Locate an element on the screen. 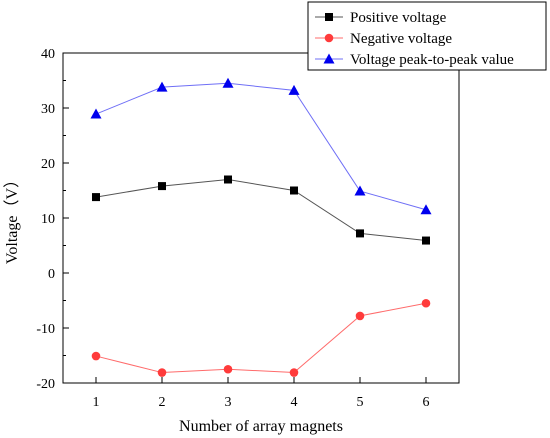 Image resolution: width=550 pixels, height=438 pixels. y-tick-label: 40 is located at coordinates (48, 54).